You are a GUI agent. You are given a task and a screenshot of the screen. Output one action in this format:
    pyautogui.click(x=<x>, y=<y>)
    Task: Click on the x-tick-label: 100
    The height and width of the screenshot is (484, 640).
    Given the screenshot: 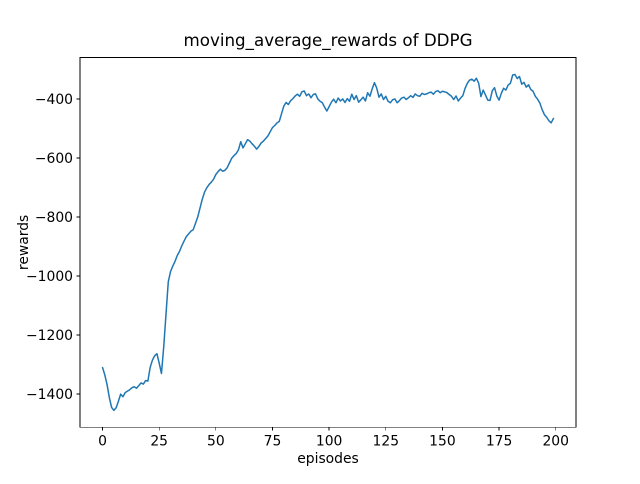 What is the action you would take?
    pyautogui.click(x=329, y=442)
    